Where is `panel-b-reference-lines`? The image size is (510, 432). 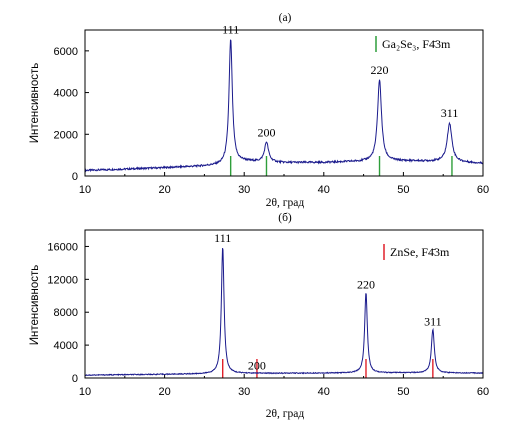 panel-b-reference-lines is located at coordinates (328, 368).